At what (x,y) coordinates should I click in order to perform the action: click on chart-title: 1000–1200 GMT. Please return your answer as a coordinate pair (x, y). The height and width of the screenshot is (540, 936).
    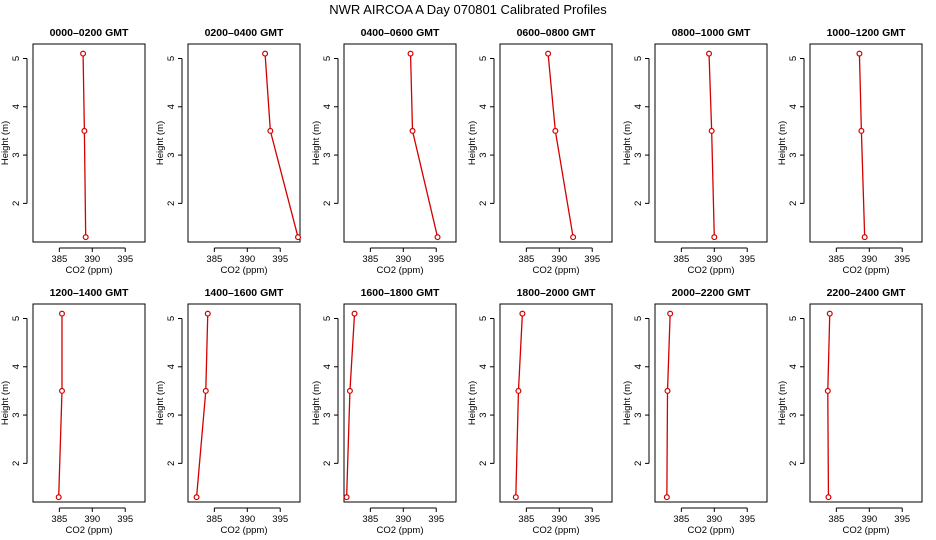
    Looking at the image, I should click on (866, 33).